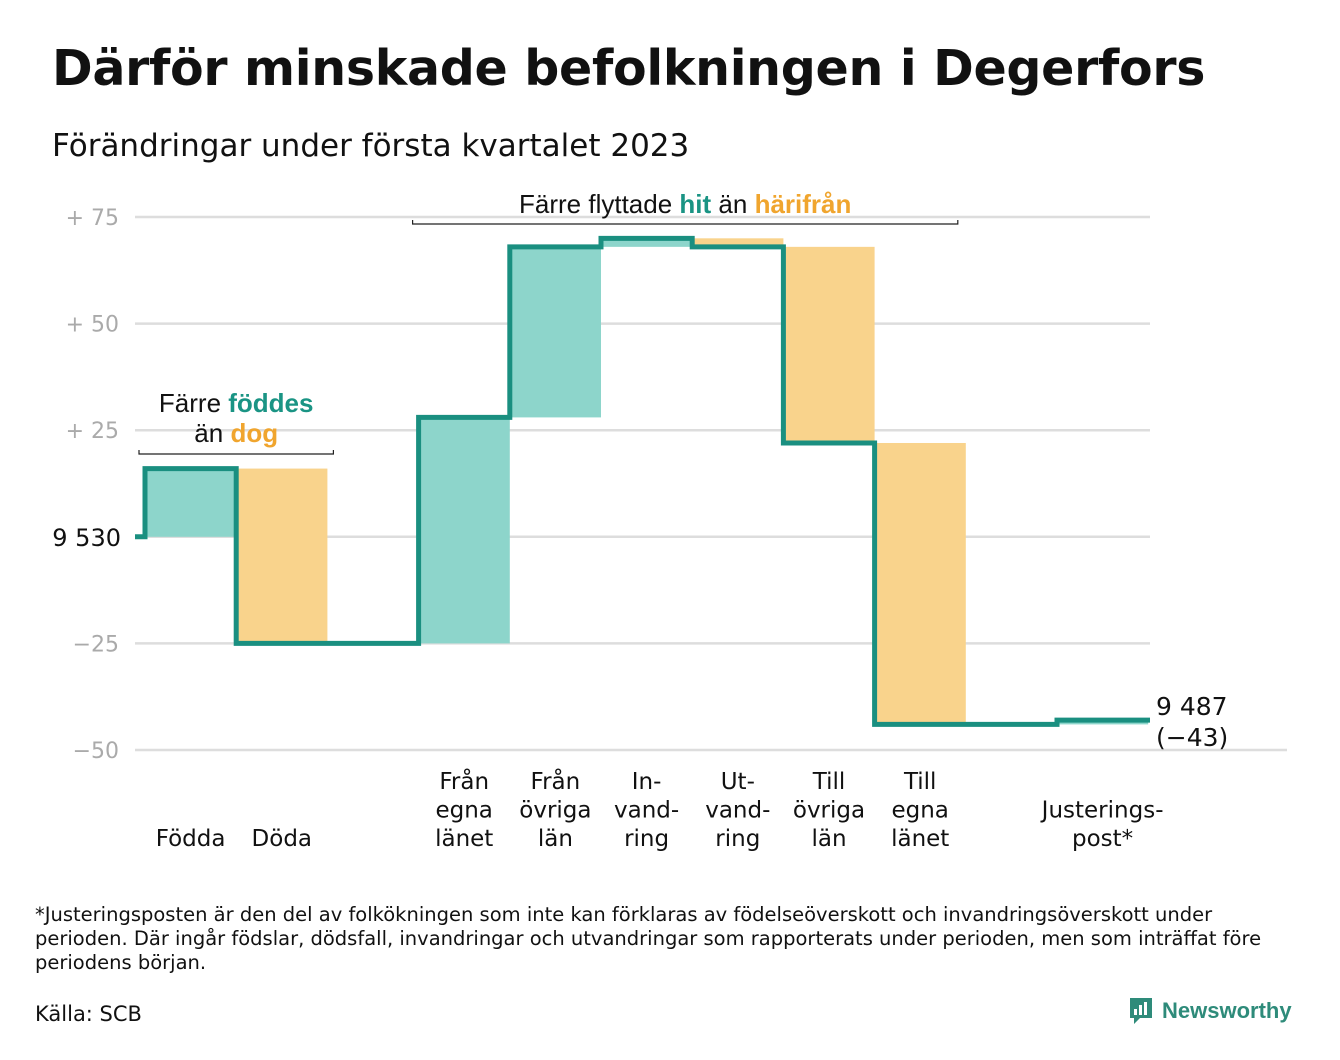 Image resolution: width=1340 pixels, height=1060 pixels. What do you see at coordinates (371, 146) in the screenshot?
I see `chart-subtitle: Förändringar under första kvartalet 2023` at bounding box center [371, 146].